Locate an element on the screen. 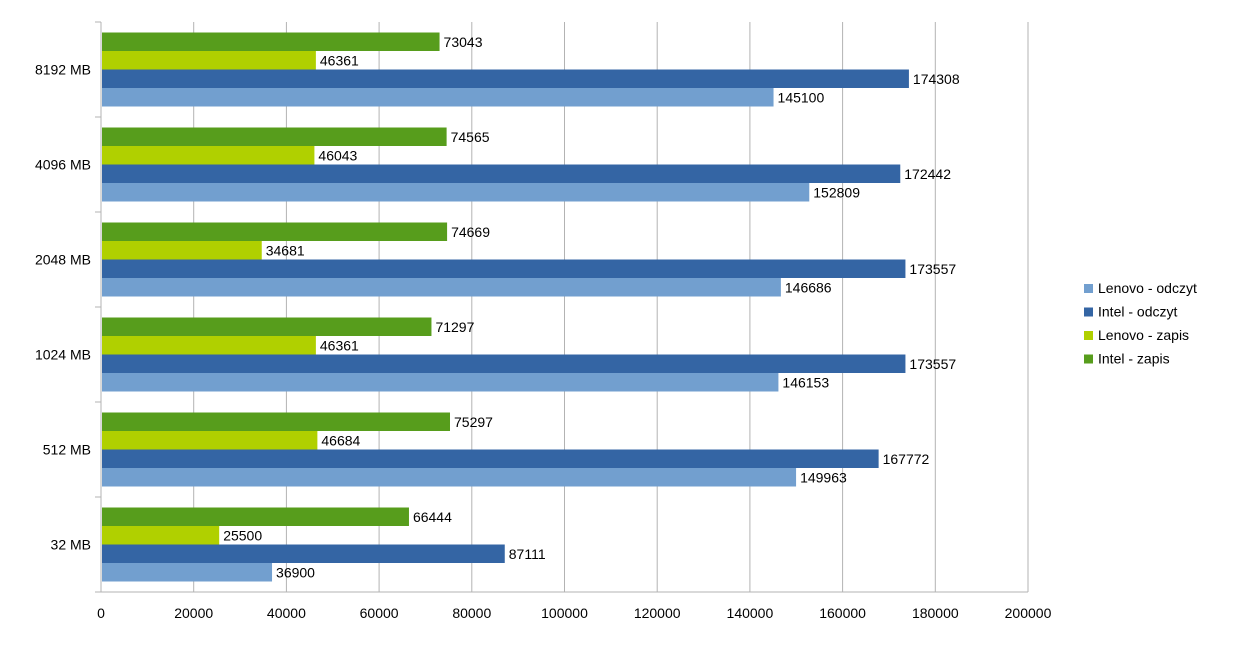 This screenshot has height=656, width=1248. data-label: 146686 is located at coordinates (808, 287).